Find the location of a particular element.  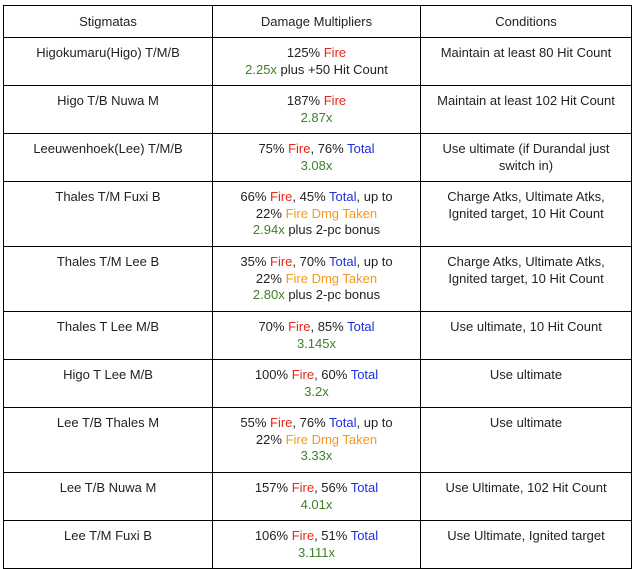

condition-cell: Maintain at least 102 Hit Count is located at coordinates (526, 109).